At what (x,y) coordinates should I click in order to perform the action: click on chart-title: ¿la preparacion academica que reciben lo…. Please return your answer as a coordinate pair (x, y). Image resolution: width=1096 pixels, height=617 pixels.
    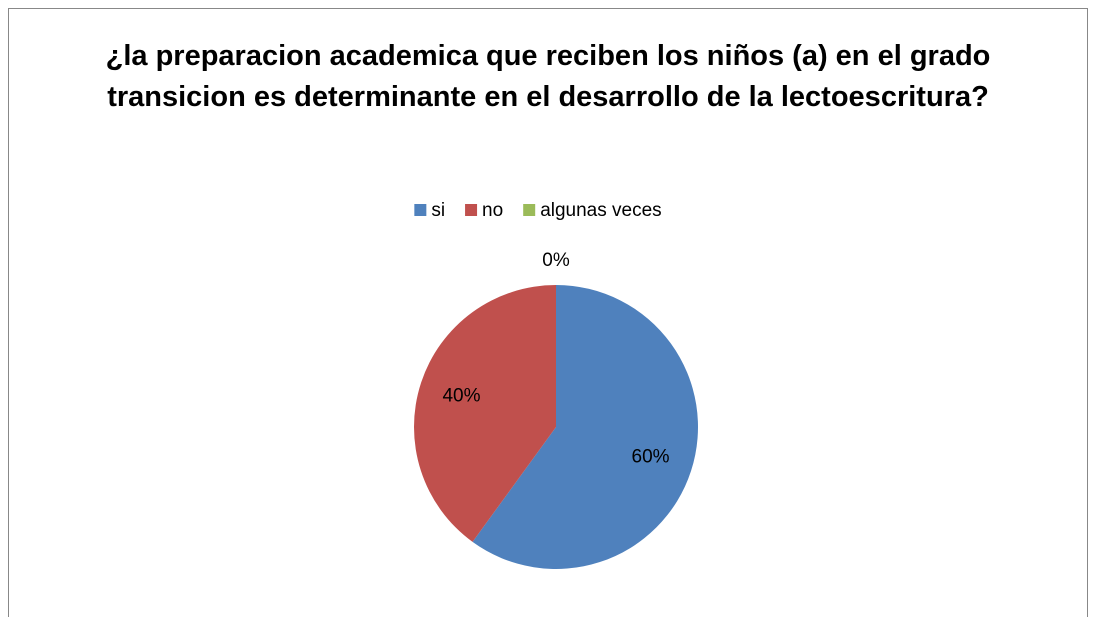
    Looking at the image, I should click on (548, 76).